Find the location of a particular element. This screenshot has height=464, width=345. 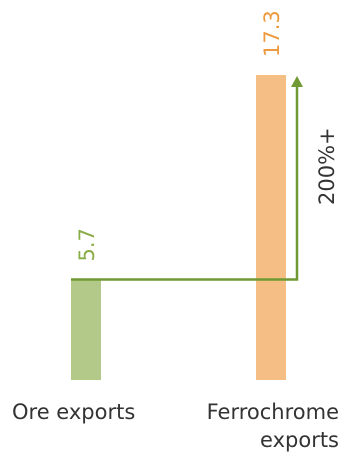

category-label-ferrochrome-exports: Ferrochrome exports is located at coordinates (273, 426).